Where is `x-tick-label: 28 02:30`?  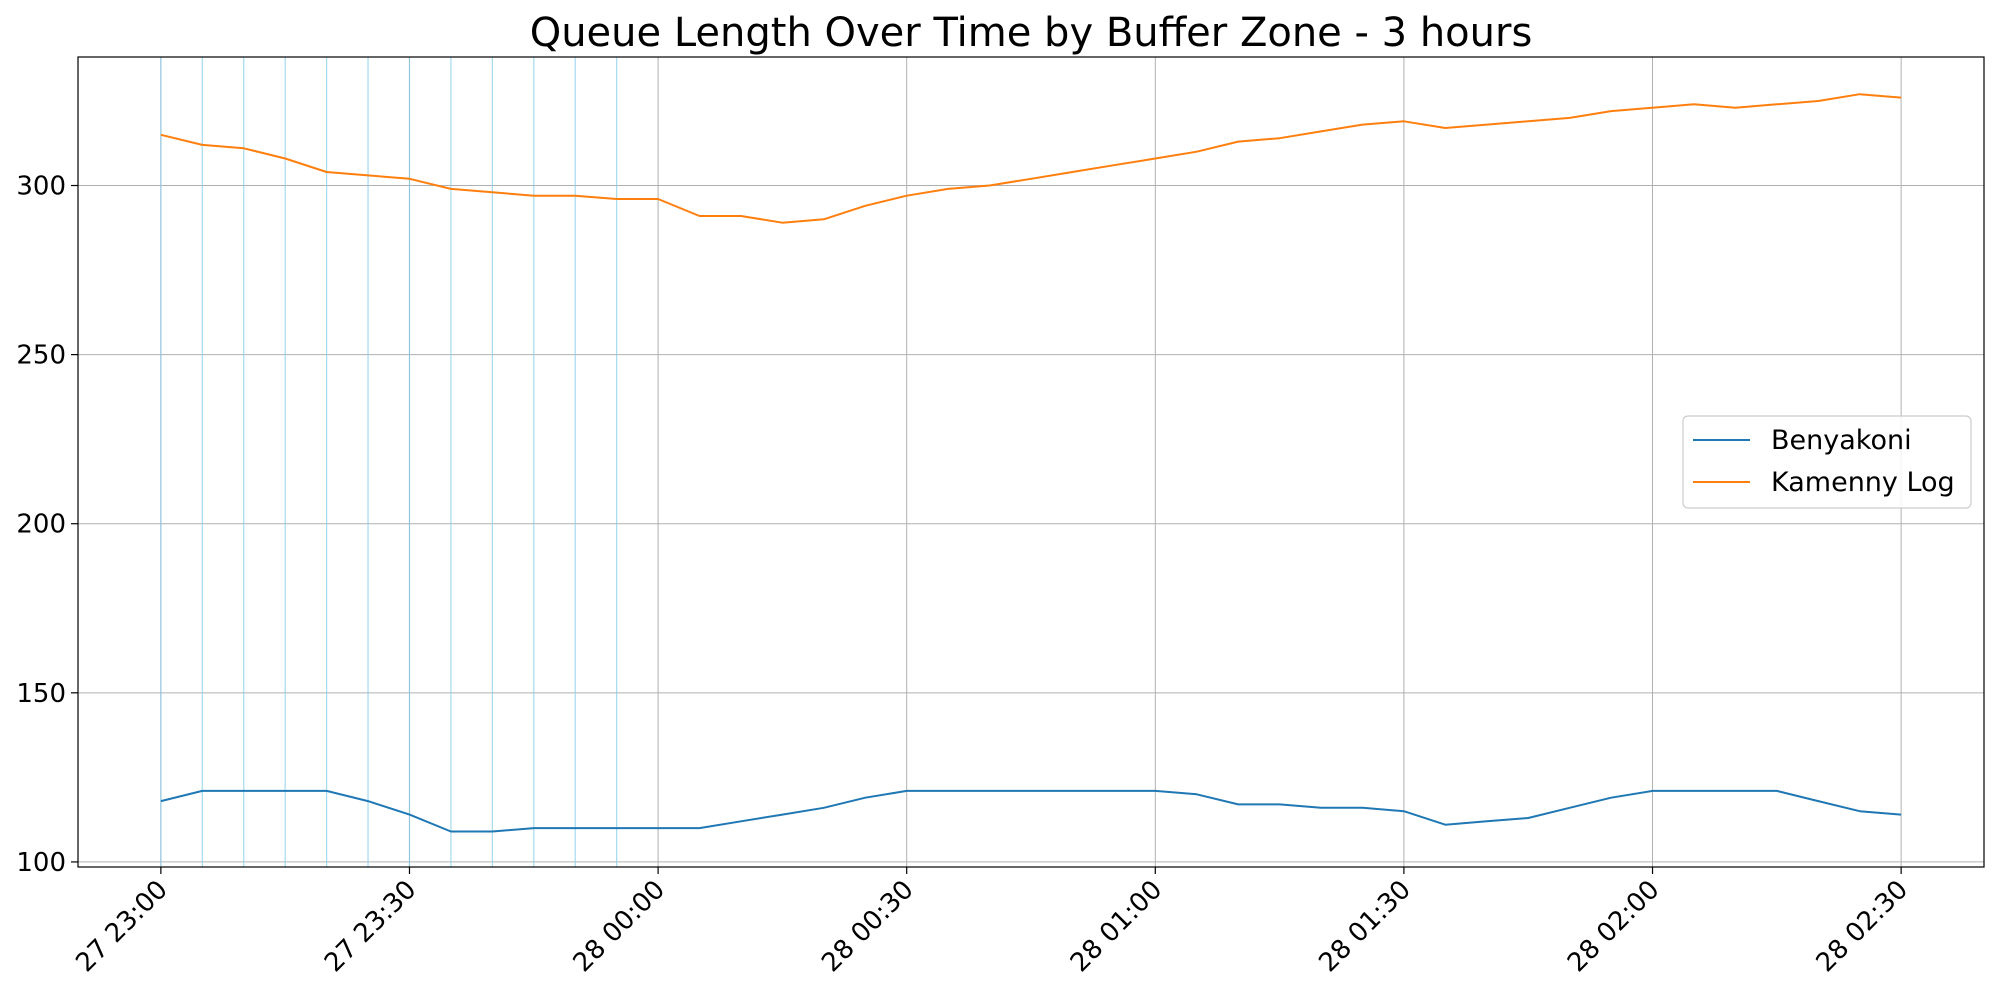 x-tick-label: 28 02:30 is located at coordinates (1862, 926).